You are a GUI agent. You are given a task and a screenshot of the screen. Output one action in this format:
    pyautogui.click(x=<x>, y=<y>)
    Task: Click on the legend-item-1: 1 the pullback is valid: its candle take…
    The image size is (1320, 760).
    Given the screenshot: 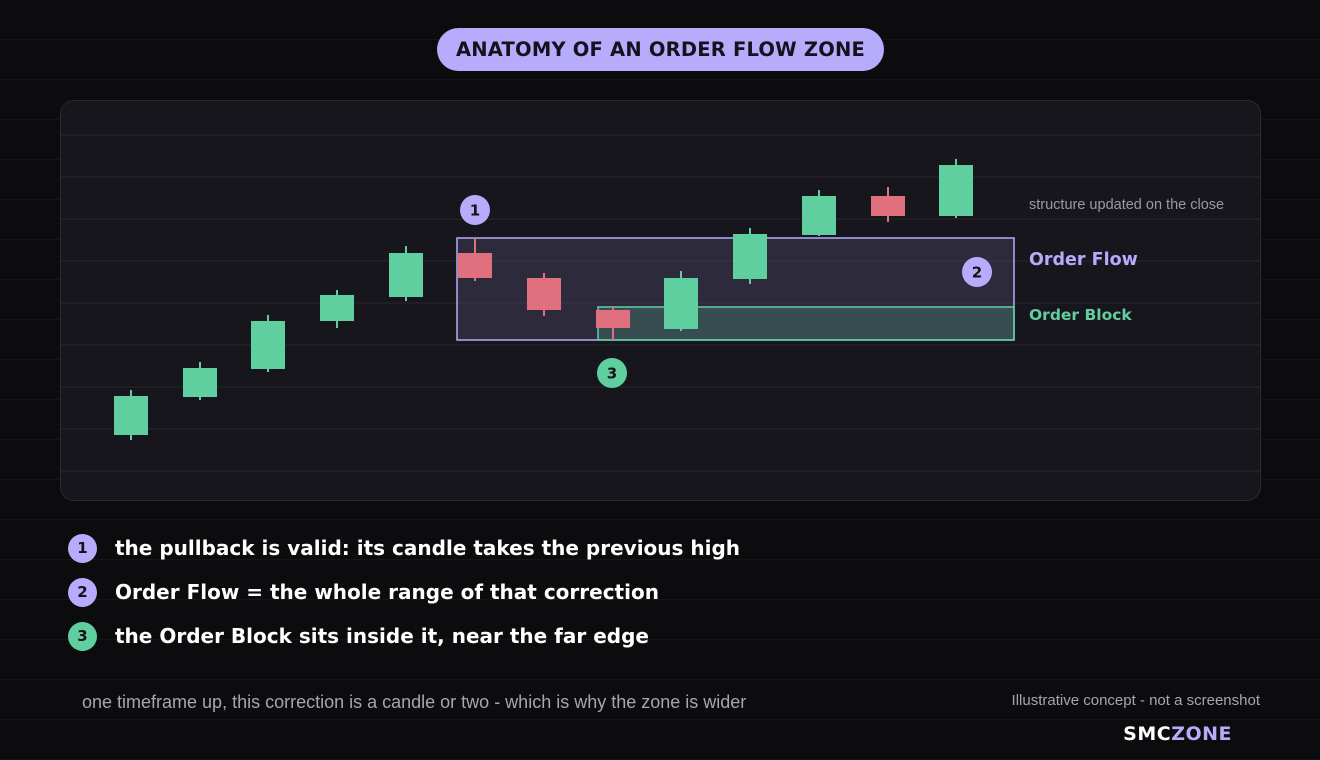 What is the action you would take?
    pyautogui.click(x=404, y=548)
    